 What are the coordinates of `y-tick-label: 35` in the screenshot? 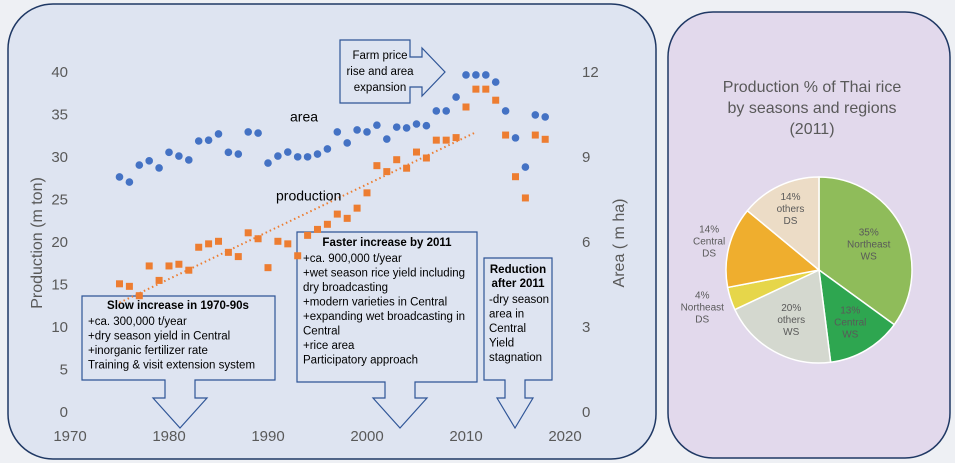 It's located at (59, 114).